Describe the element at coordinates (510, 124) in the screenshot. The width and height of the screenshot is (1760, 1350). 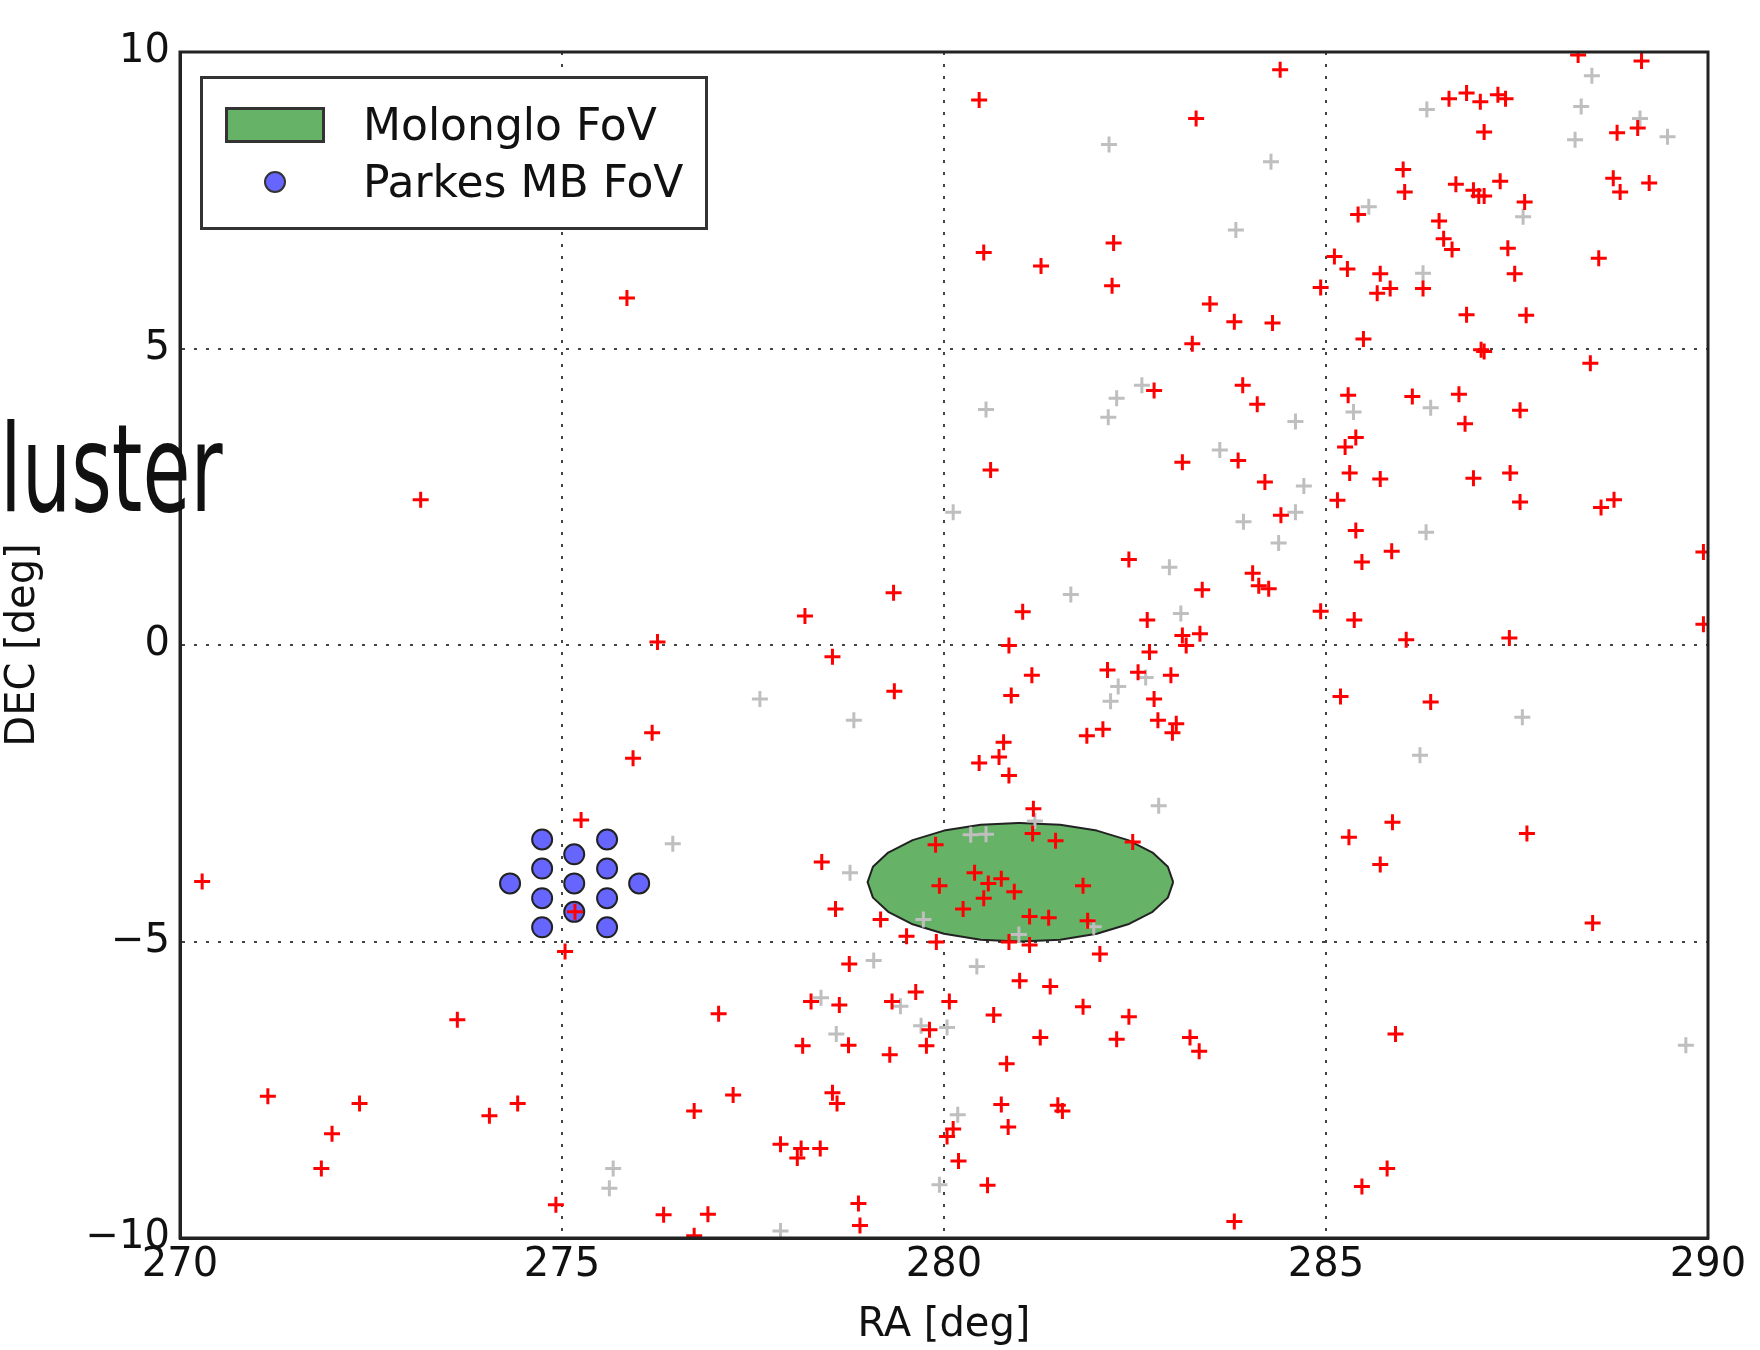
I see `legend-label: Molonglo FoV` at that location.